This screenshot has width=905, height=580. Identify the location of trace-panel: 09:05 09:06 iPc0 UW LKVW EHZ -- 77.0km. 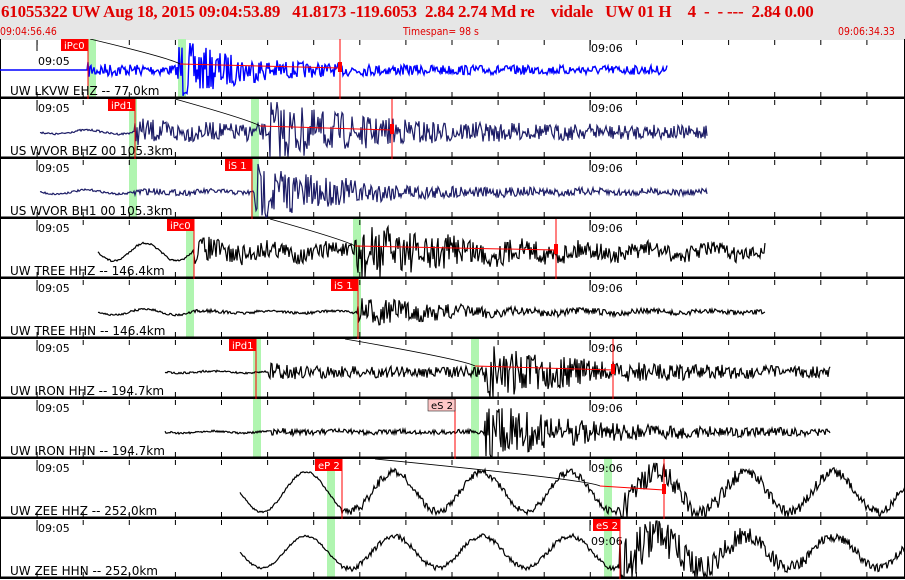
(452, 69).